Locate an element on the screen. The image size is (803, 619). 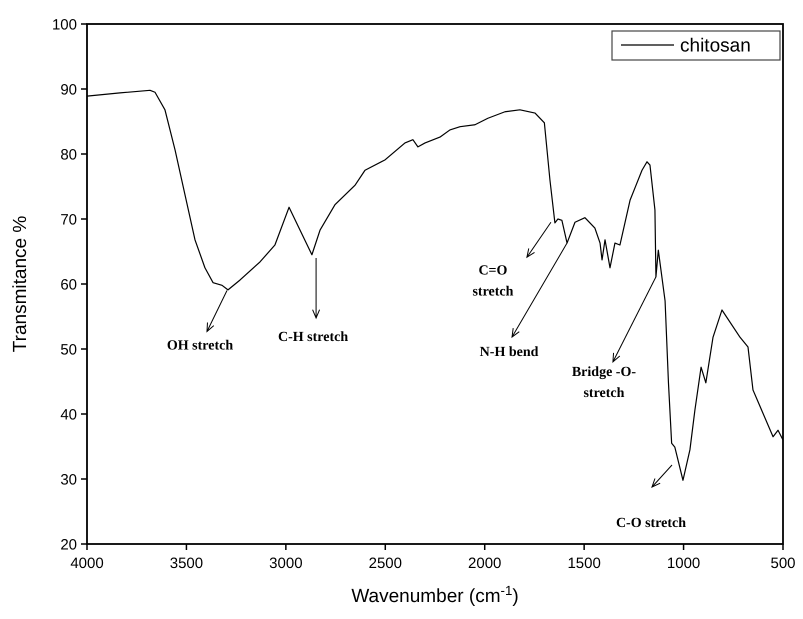
y-axis-title: Transmitance % is located at coordinates (20, 284).